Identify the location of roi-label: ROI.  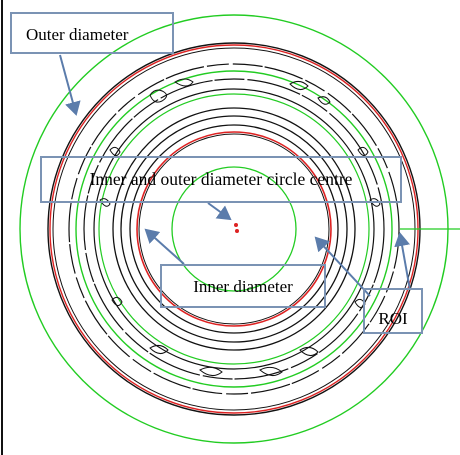
(393, 311).